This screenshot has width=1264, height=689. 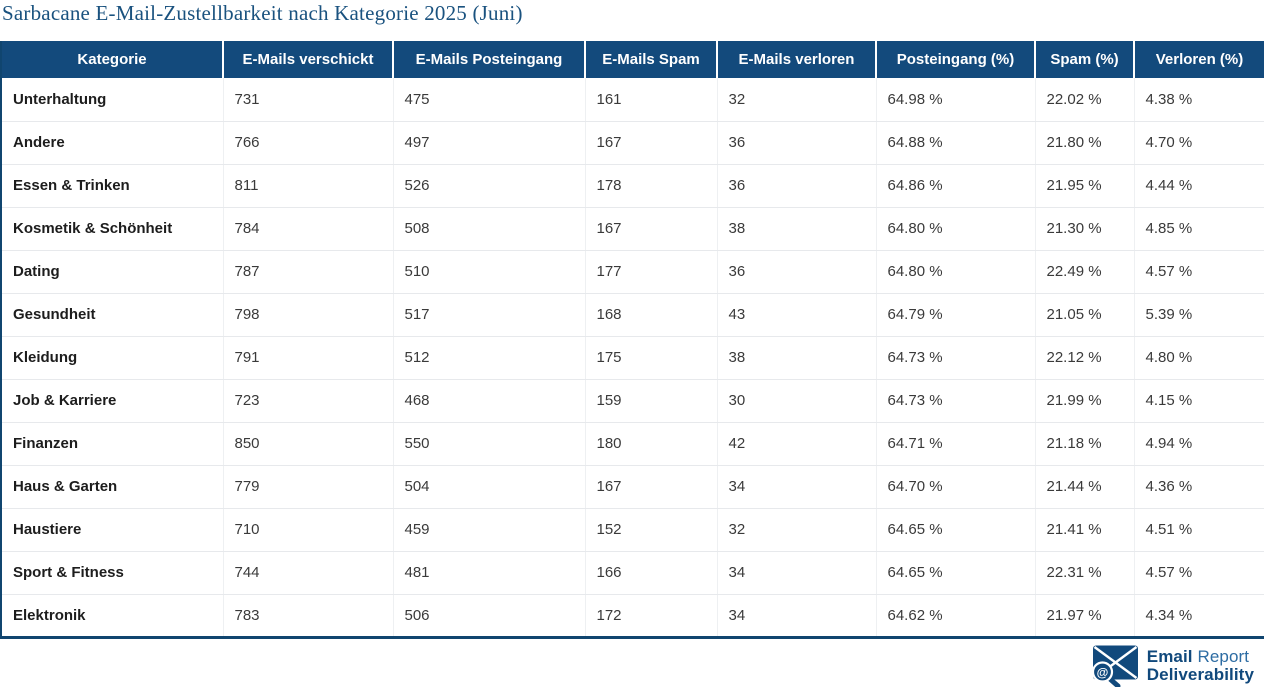 I want to click on value-cell: 508, so click(x=488, y=229).